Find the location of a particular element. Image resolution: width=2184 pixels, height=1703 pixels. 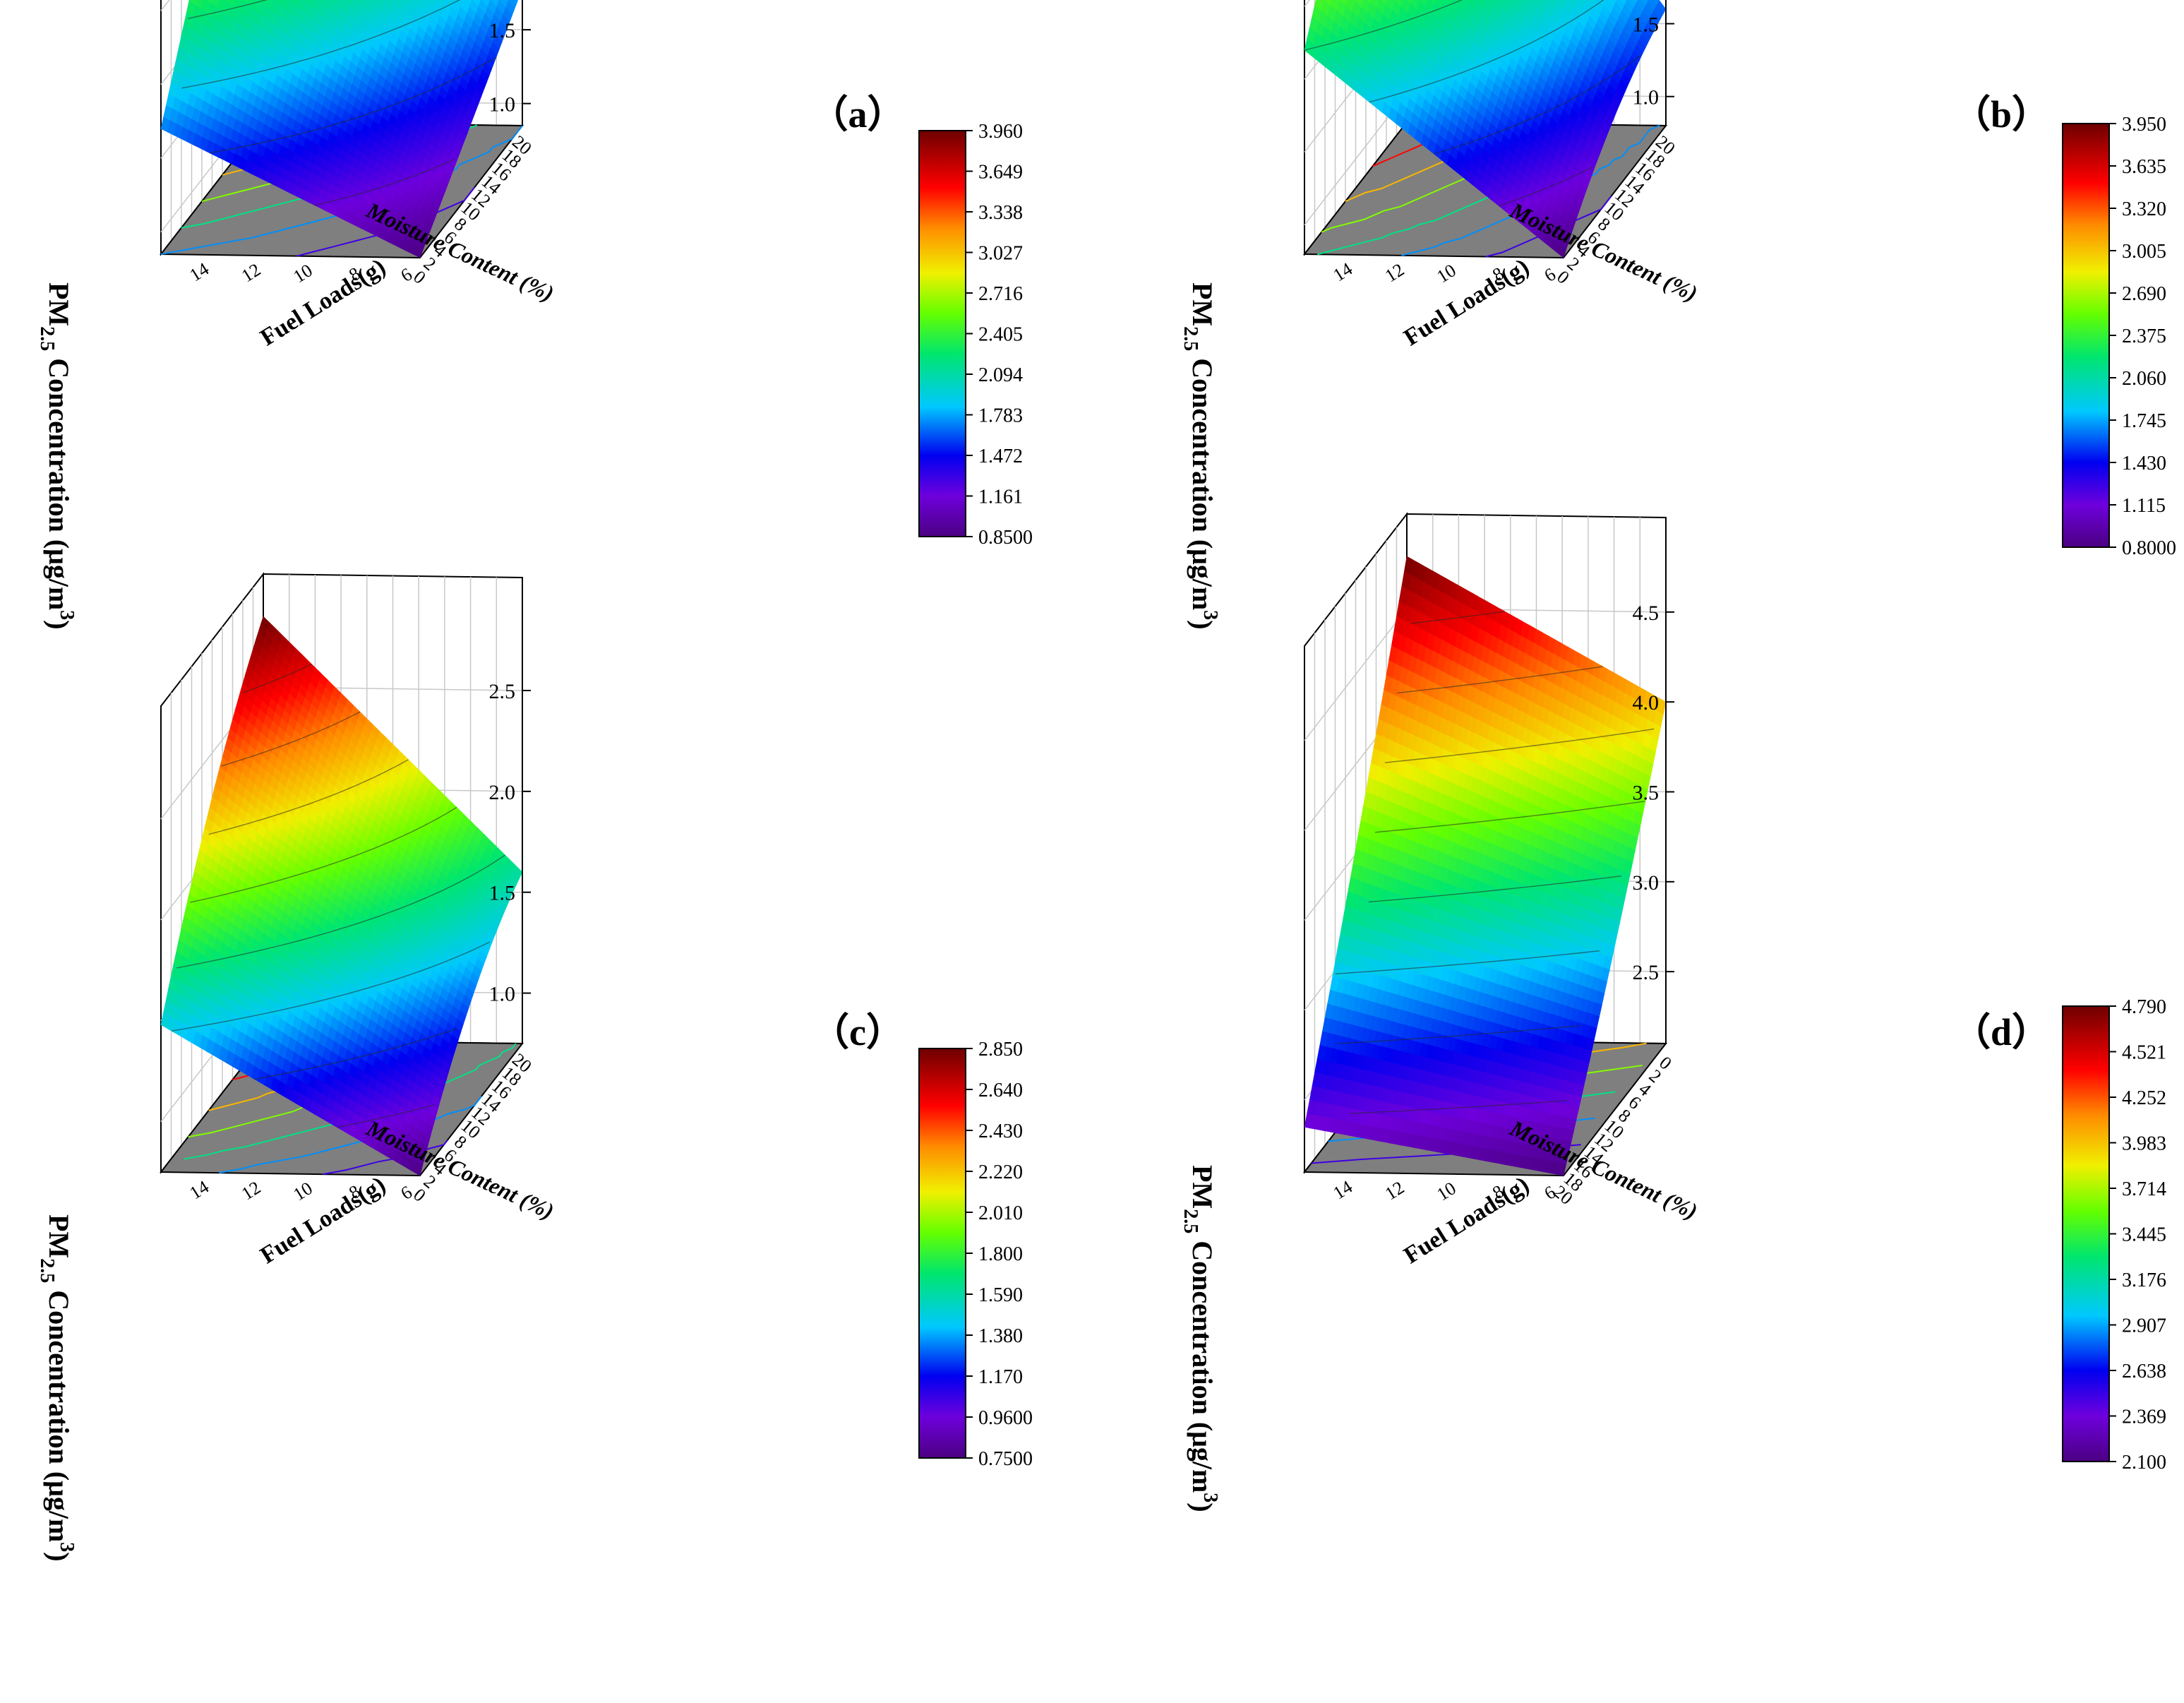

colorbar-tick-label: 3.027 is located at coordinates (1001, 254).